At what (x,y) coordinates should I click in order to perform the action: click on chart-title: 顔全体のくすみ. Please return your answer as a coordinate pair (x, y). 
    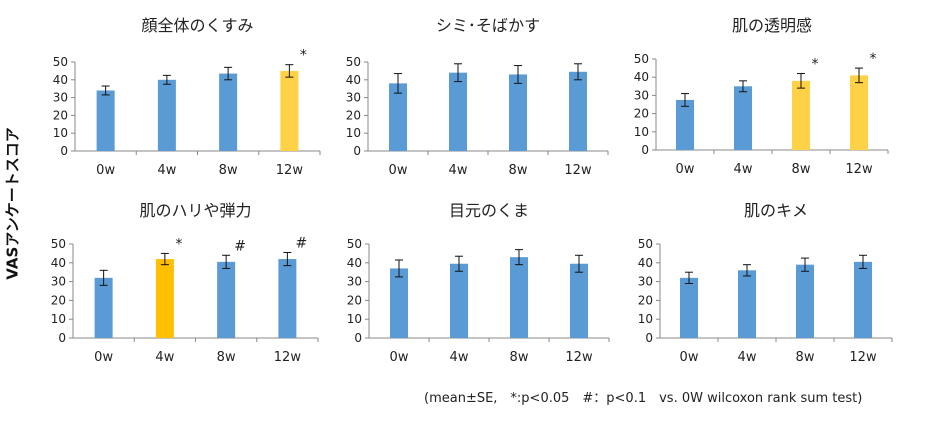
    Looking at the image, I should click on (197, 25).